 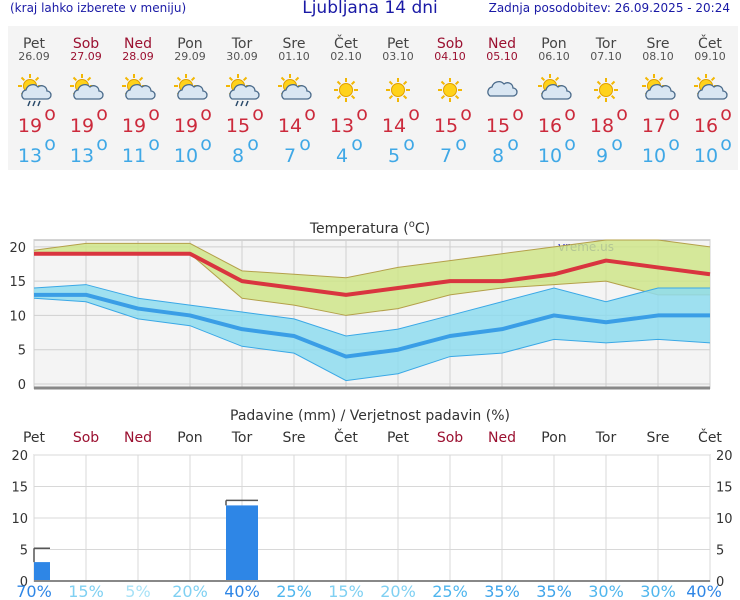 What do you see at coordinates (724, 456) in the screenshot?
I see `y-tick-label-right: 20` at bounding box center [724, 456].